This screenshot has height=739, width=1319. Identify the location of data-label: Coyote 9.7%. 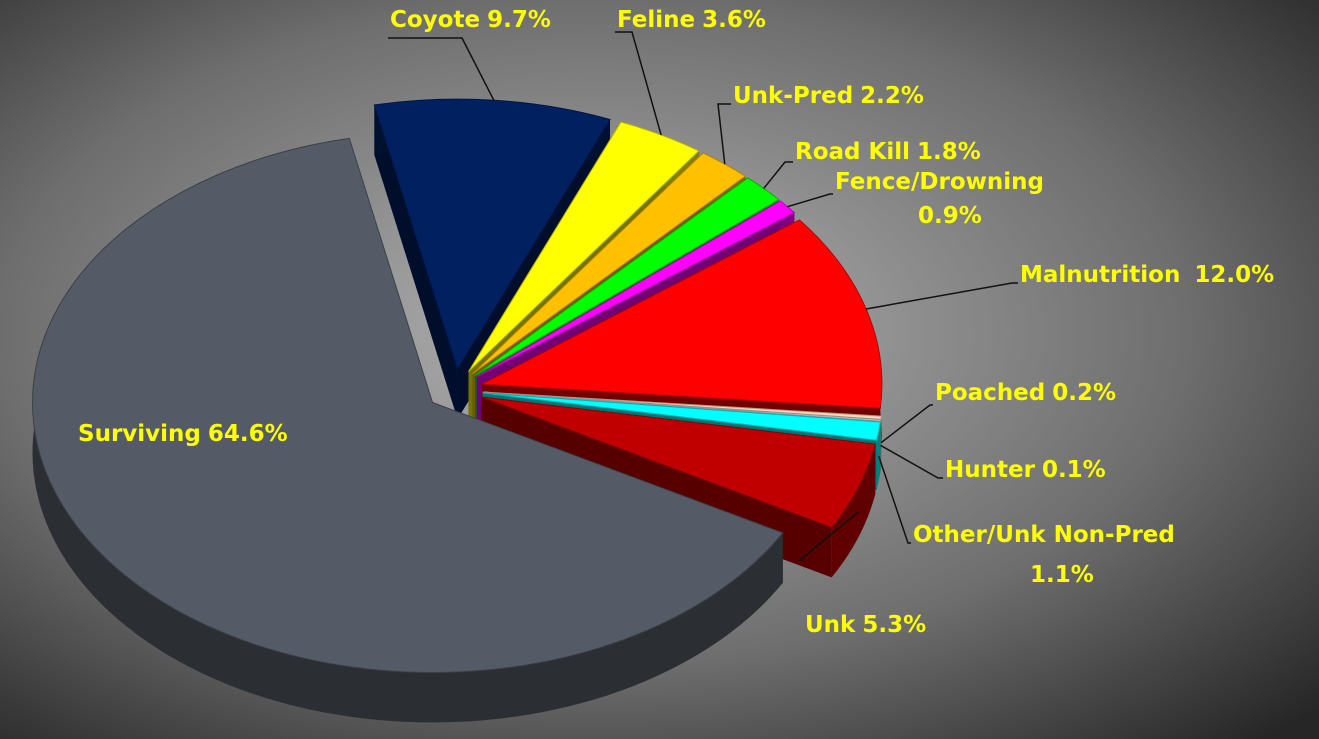
(470, 20).